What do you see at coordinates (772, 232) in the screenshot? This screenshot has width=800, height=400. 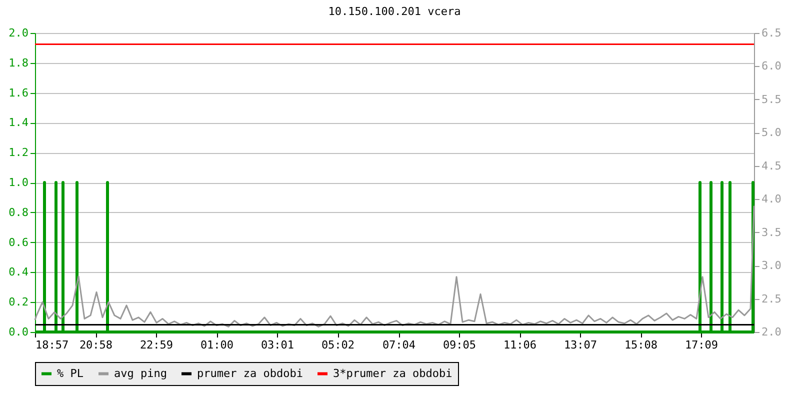 I see `y2-tick-label: 3.5` at bounding box center [772, 232].